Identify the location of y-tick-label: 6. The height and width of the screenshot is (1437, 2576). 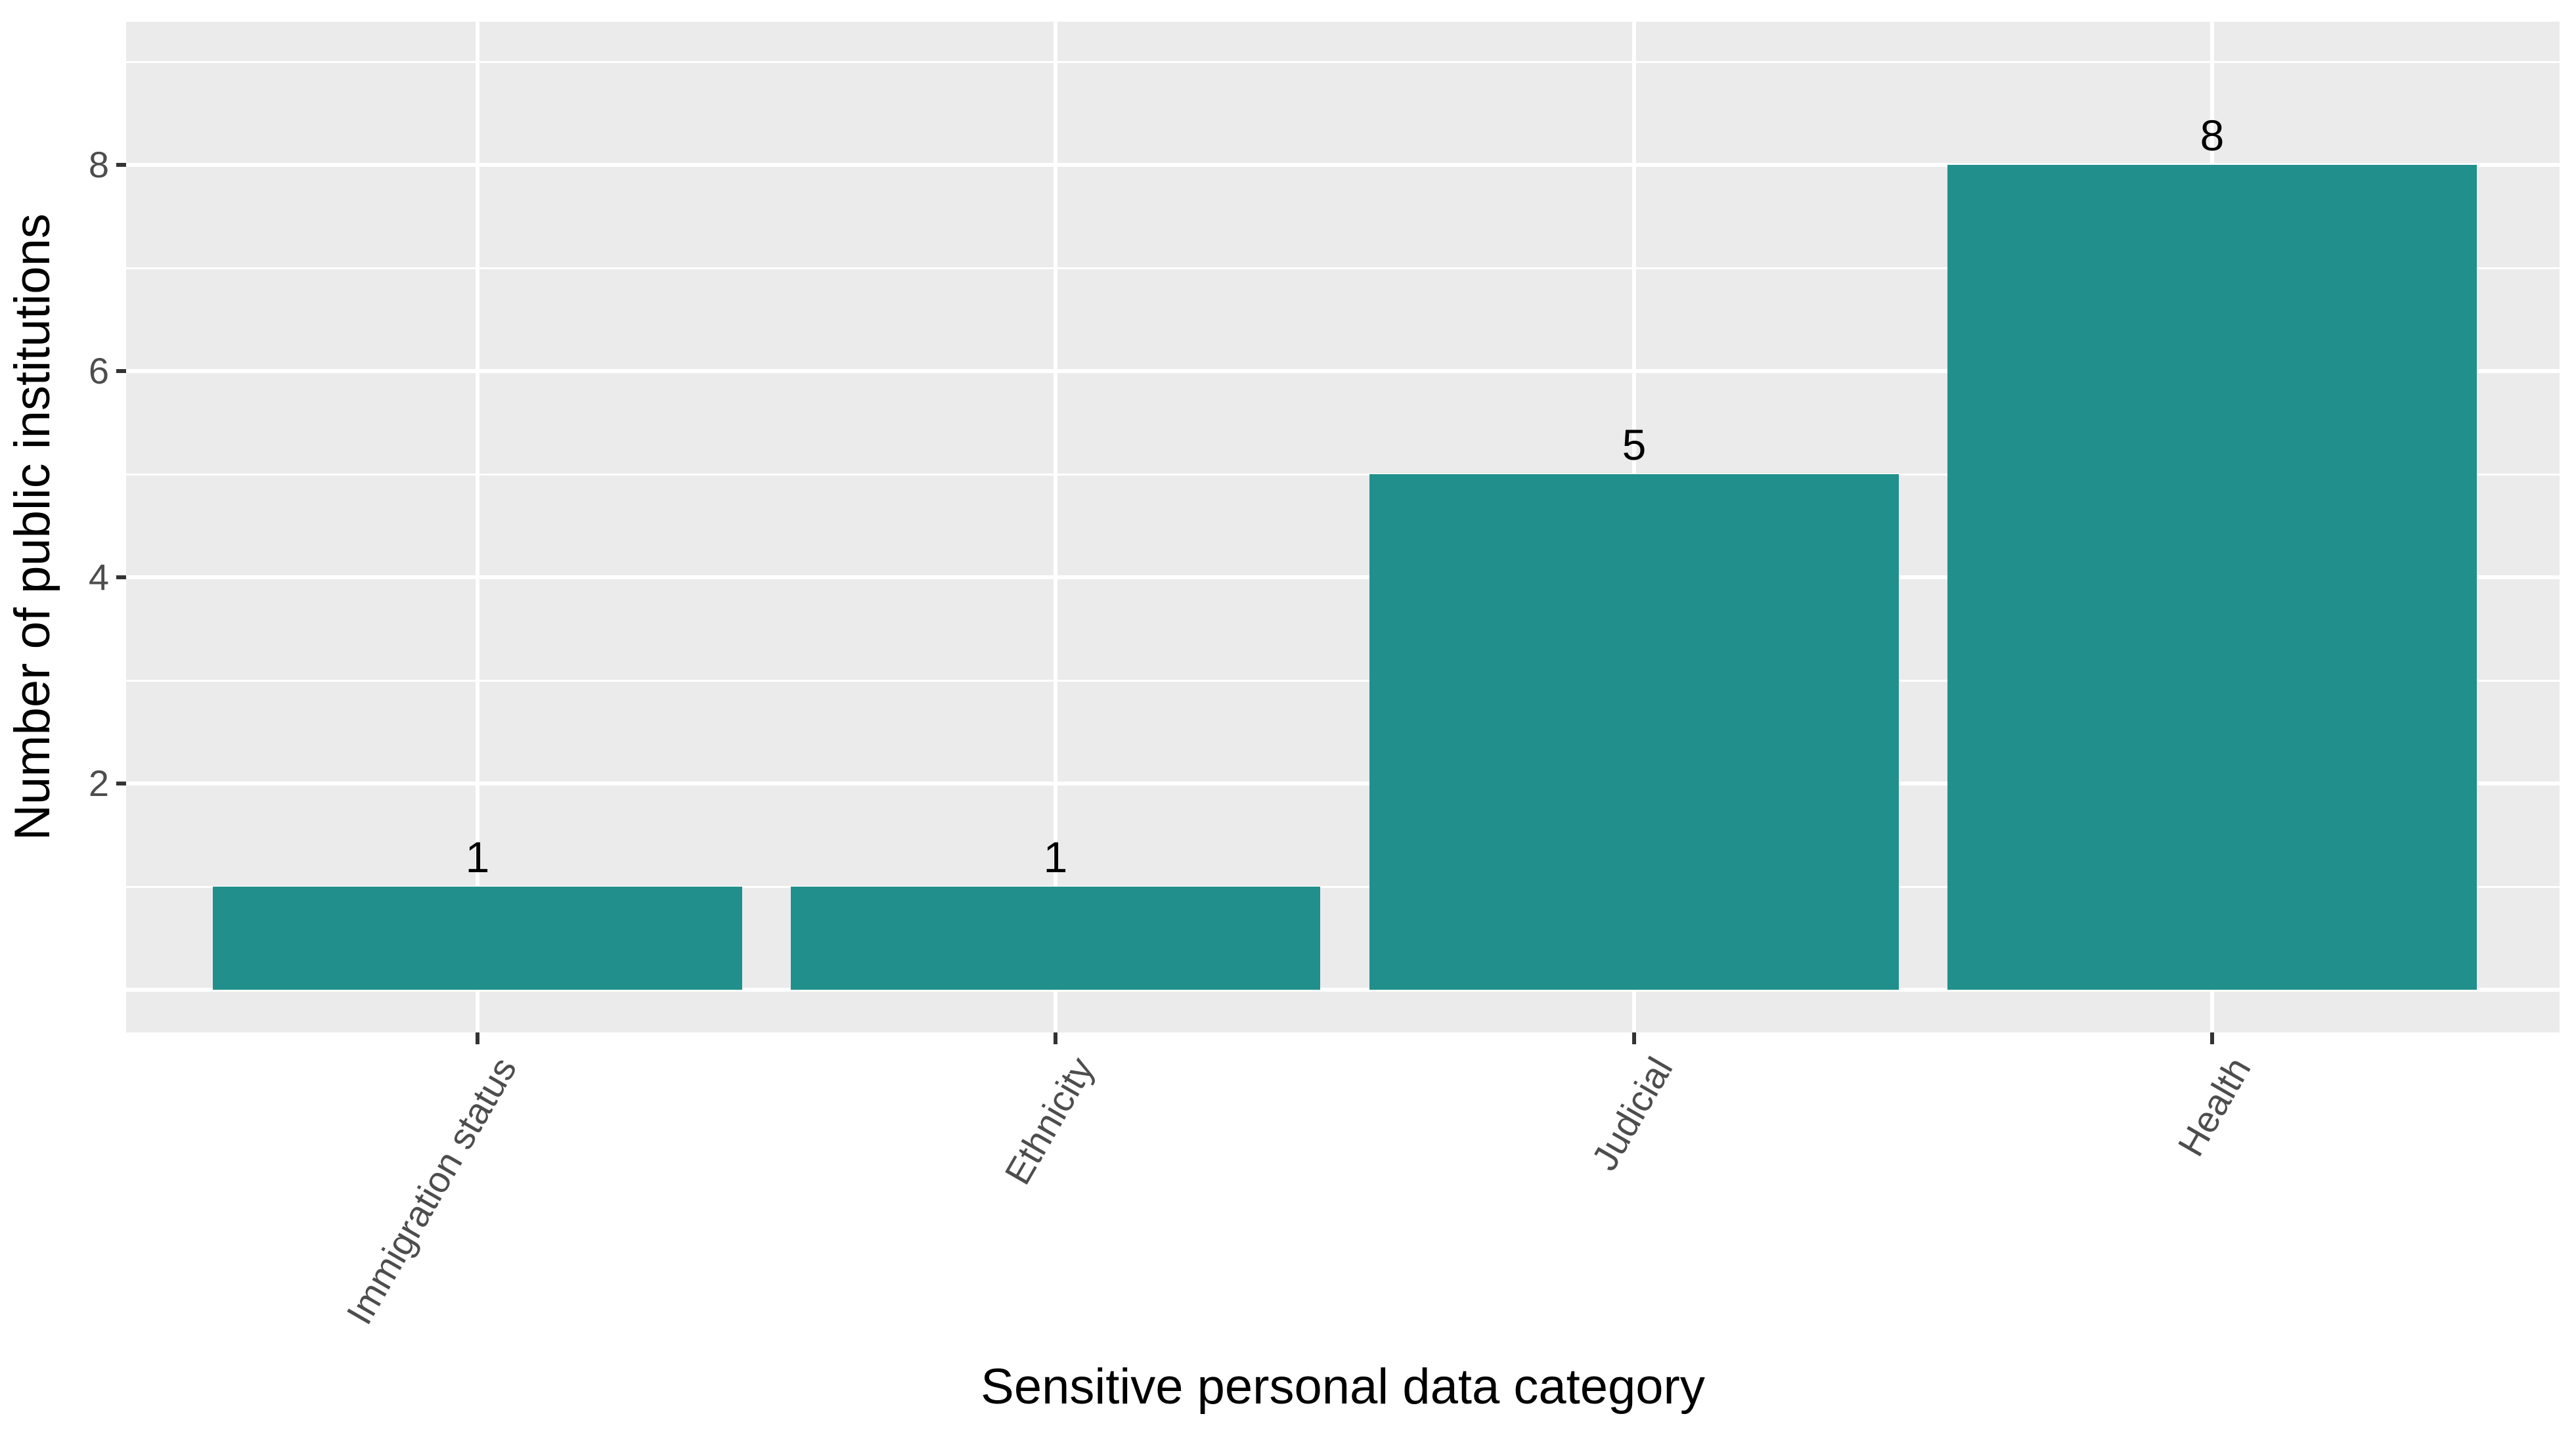
(98, 370).